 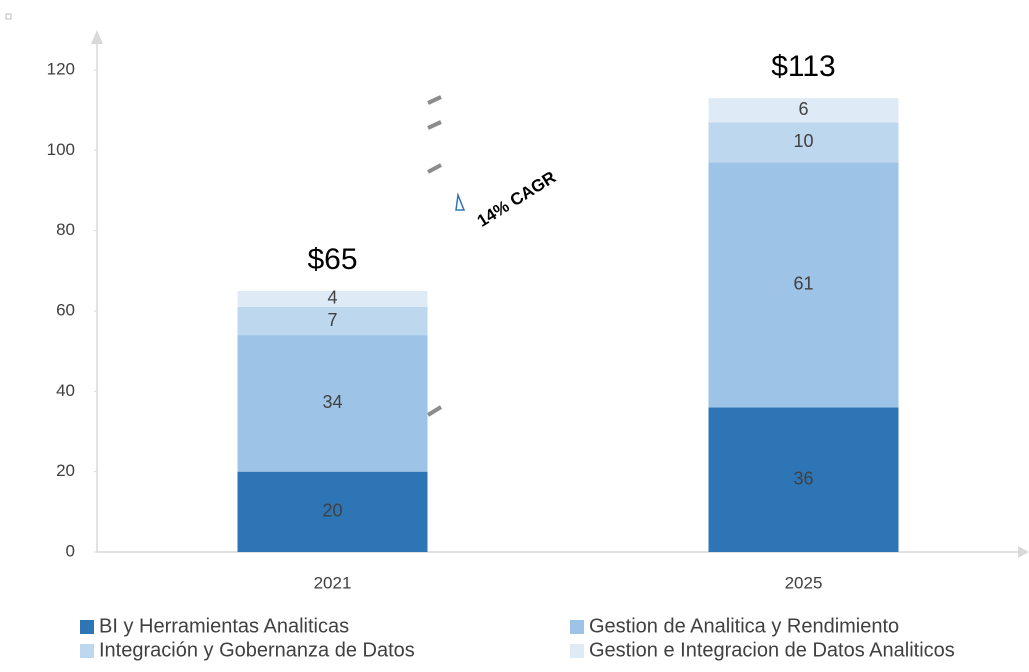 I want to click on legend-label: Integración y Gobernanza de Datos, so click(x=257, y=650).